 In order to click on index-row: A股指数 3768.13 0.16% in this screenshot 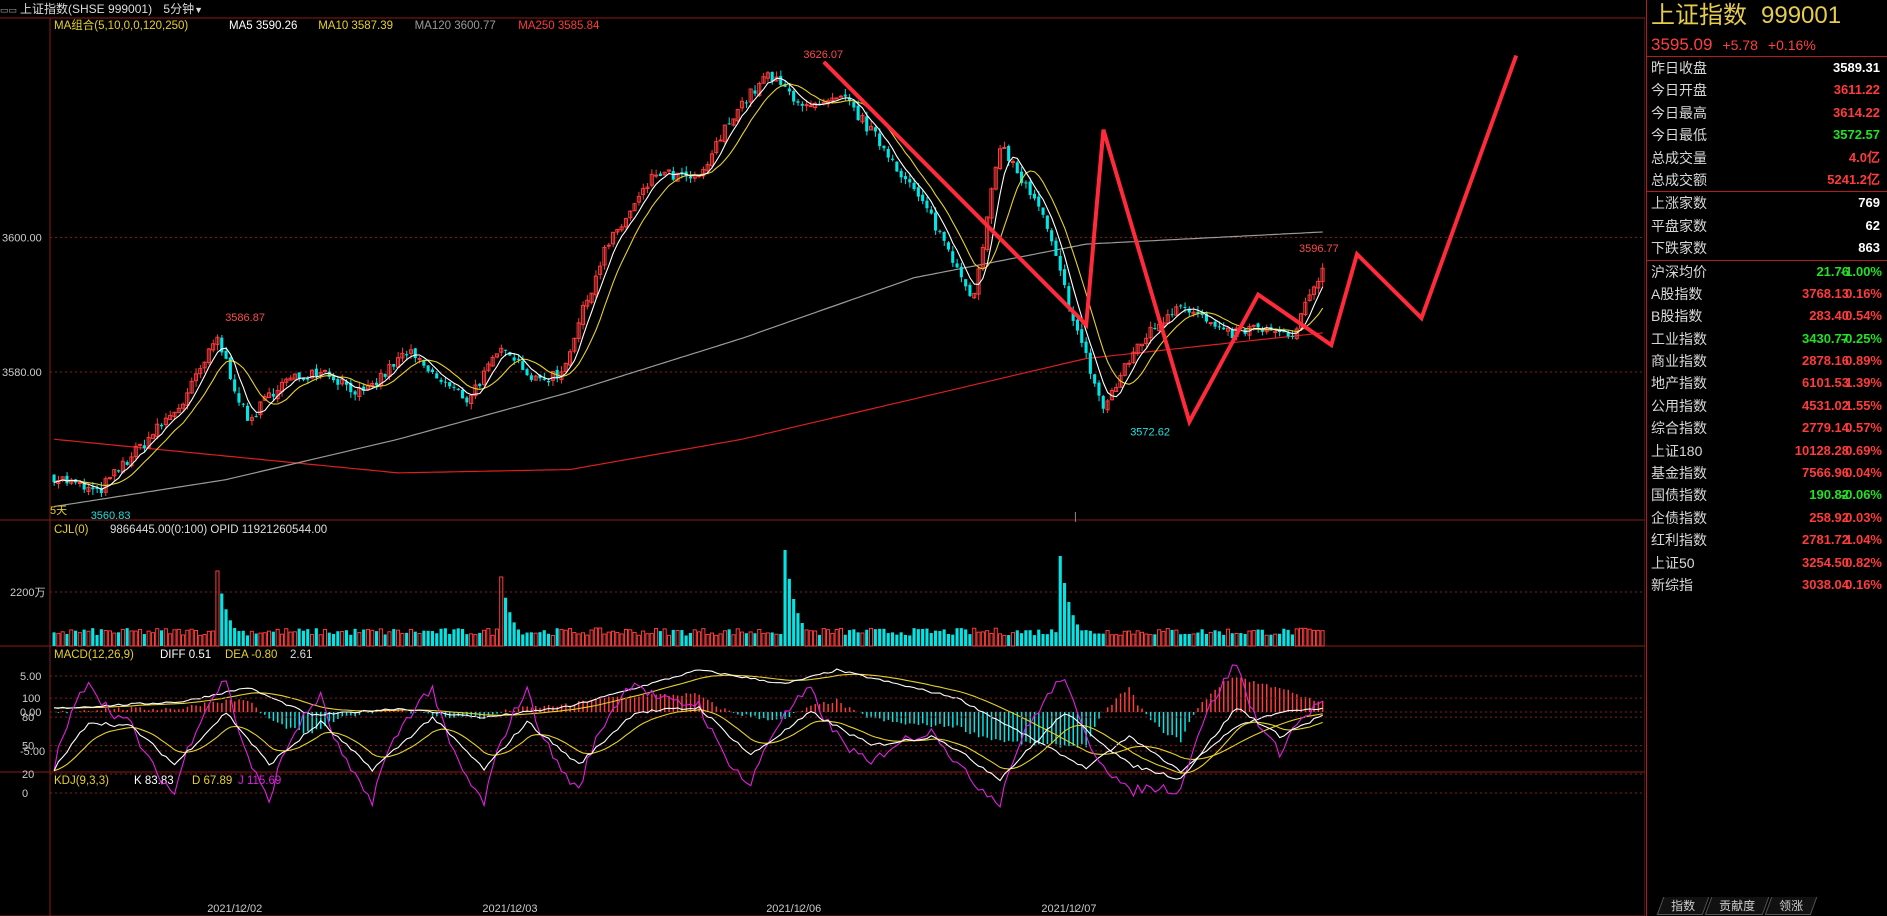, I will do `click(1767, 294)`.